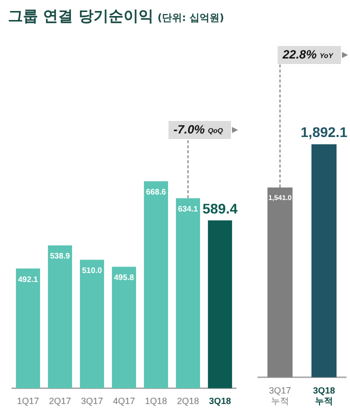 The width and height of the screenshot is (350, 415). Describe the element at coordinates (188, 209) in the screenshot. I see `data-label: 634.1` at that location.